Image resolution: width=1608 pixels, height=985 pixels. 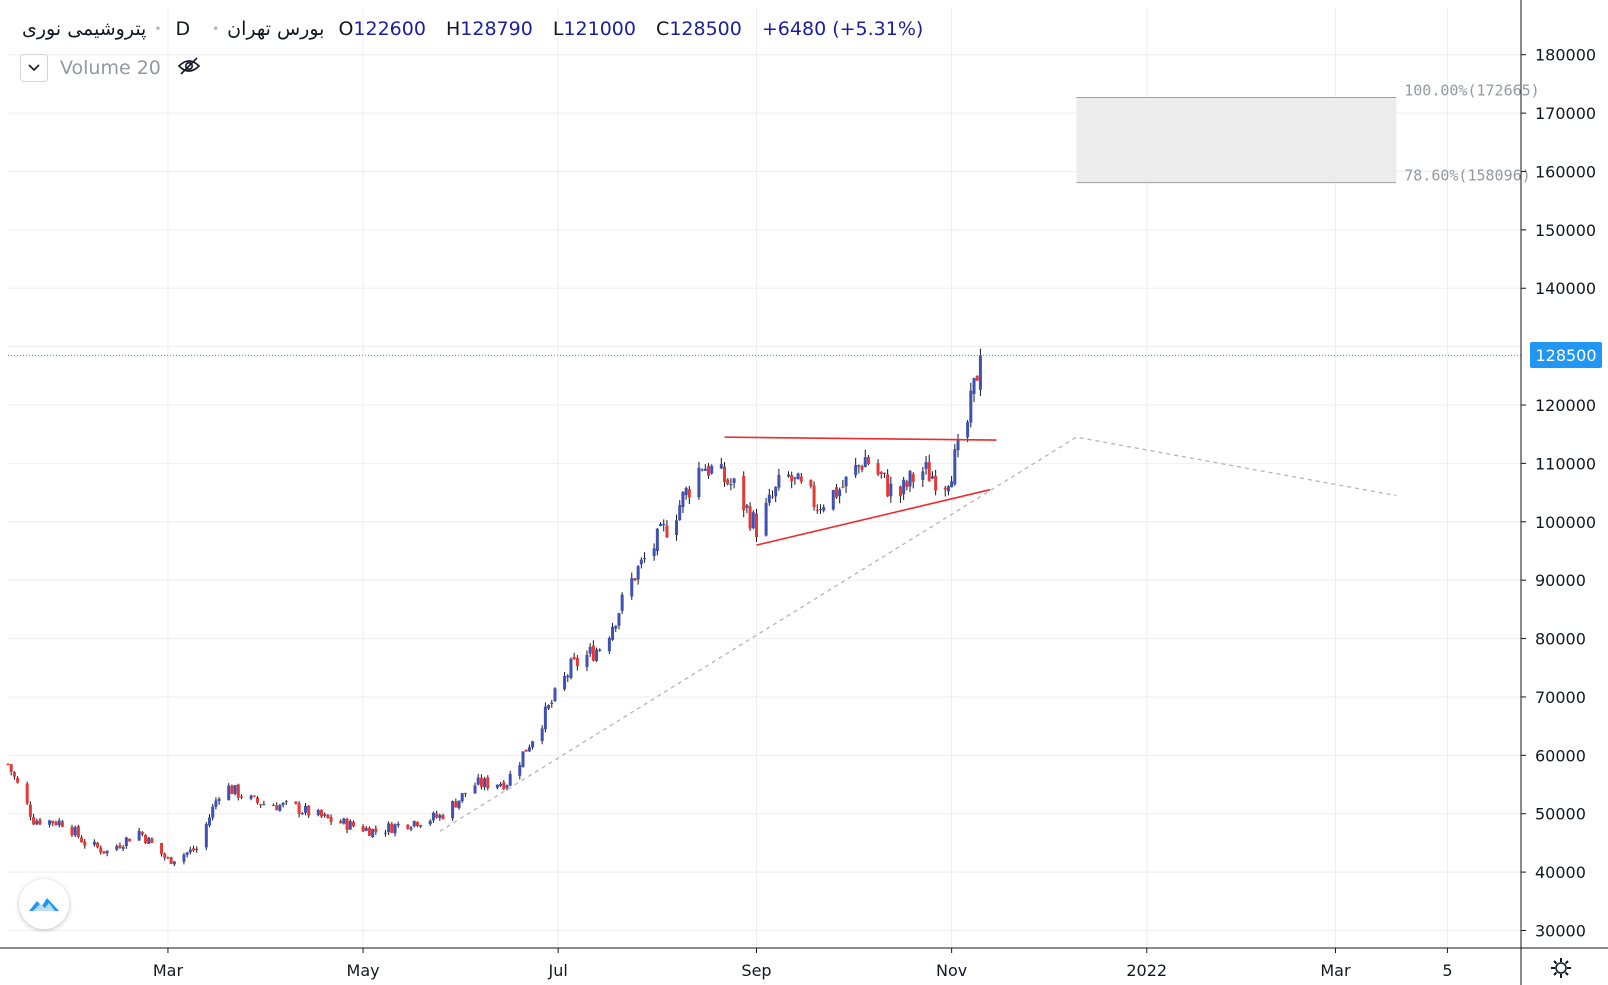 I want to click on eye-off-icon, so click(x=189, y=68).